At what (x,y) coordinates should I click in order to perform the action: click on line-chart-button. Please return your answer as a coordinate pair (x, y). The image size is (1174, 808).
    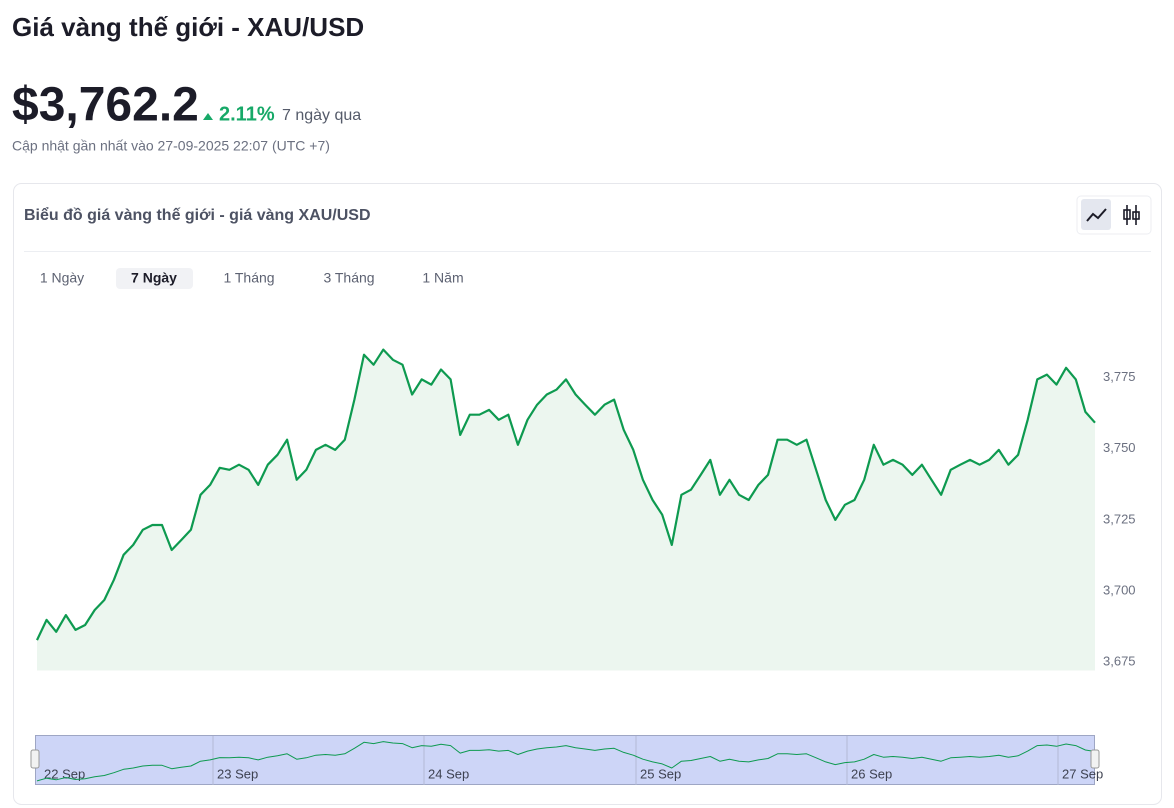
    Looking at the image, I should click on (1096, 214).